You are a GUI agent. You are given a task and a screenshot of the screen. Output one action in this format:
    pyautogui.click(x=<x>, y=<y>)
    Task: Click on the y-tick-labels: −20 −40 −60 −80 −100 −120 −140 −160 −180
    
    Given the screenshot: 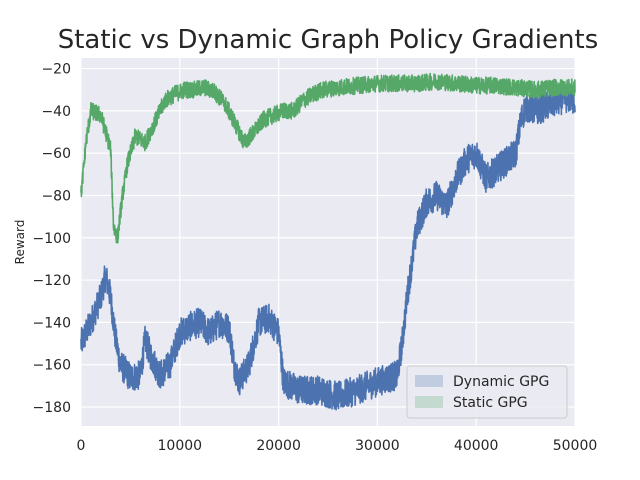 What is the action you would take?
    pyautogui.click(x=52, y=239)
    